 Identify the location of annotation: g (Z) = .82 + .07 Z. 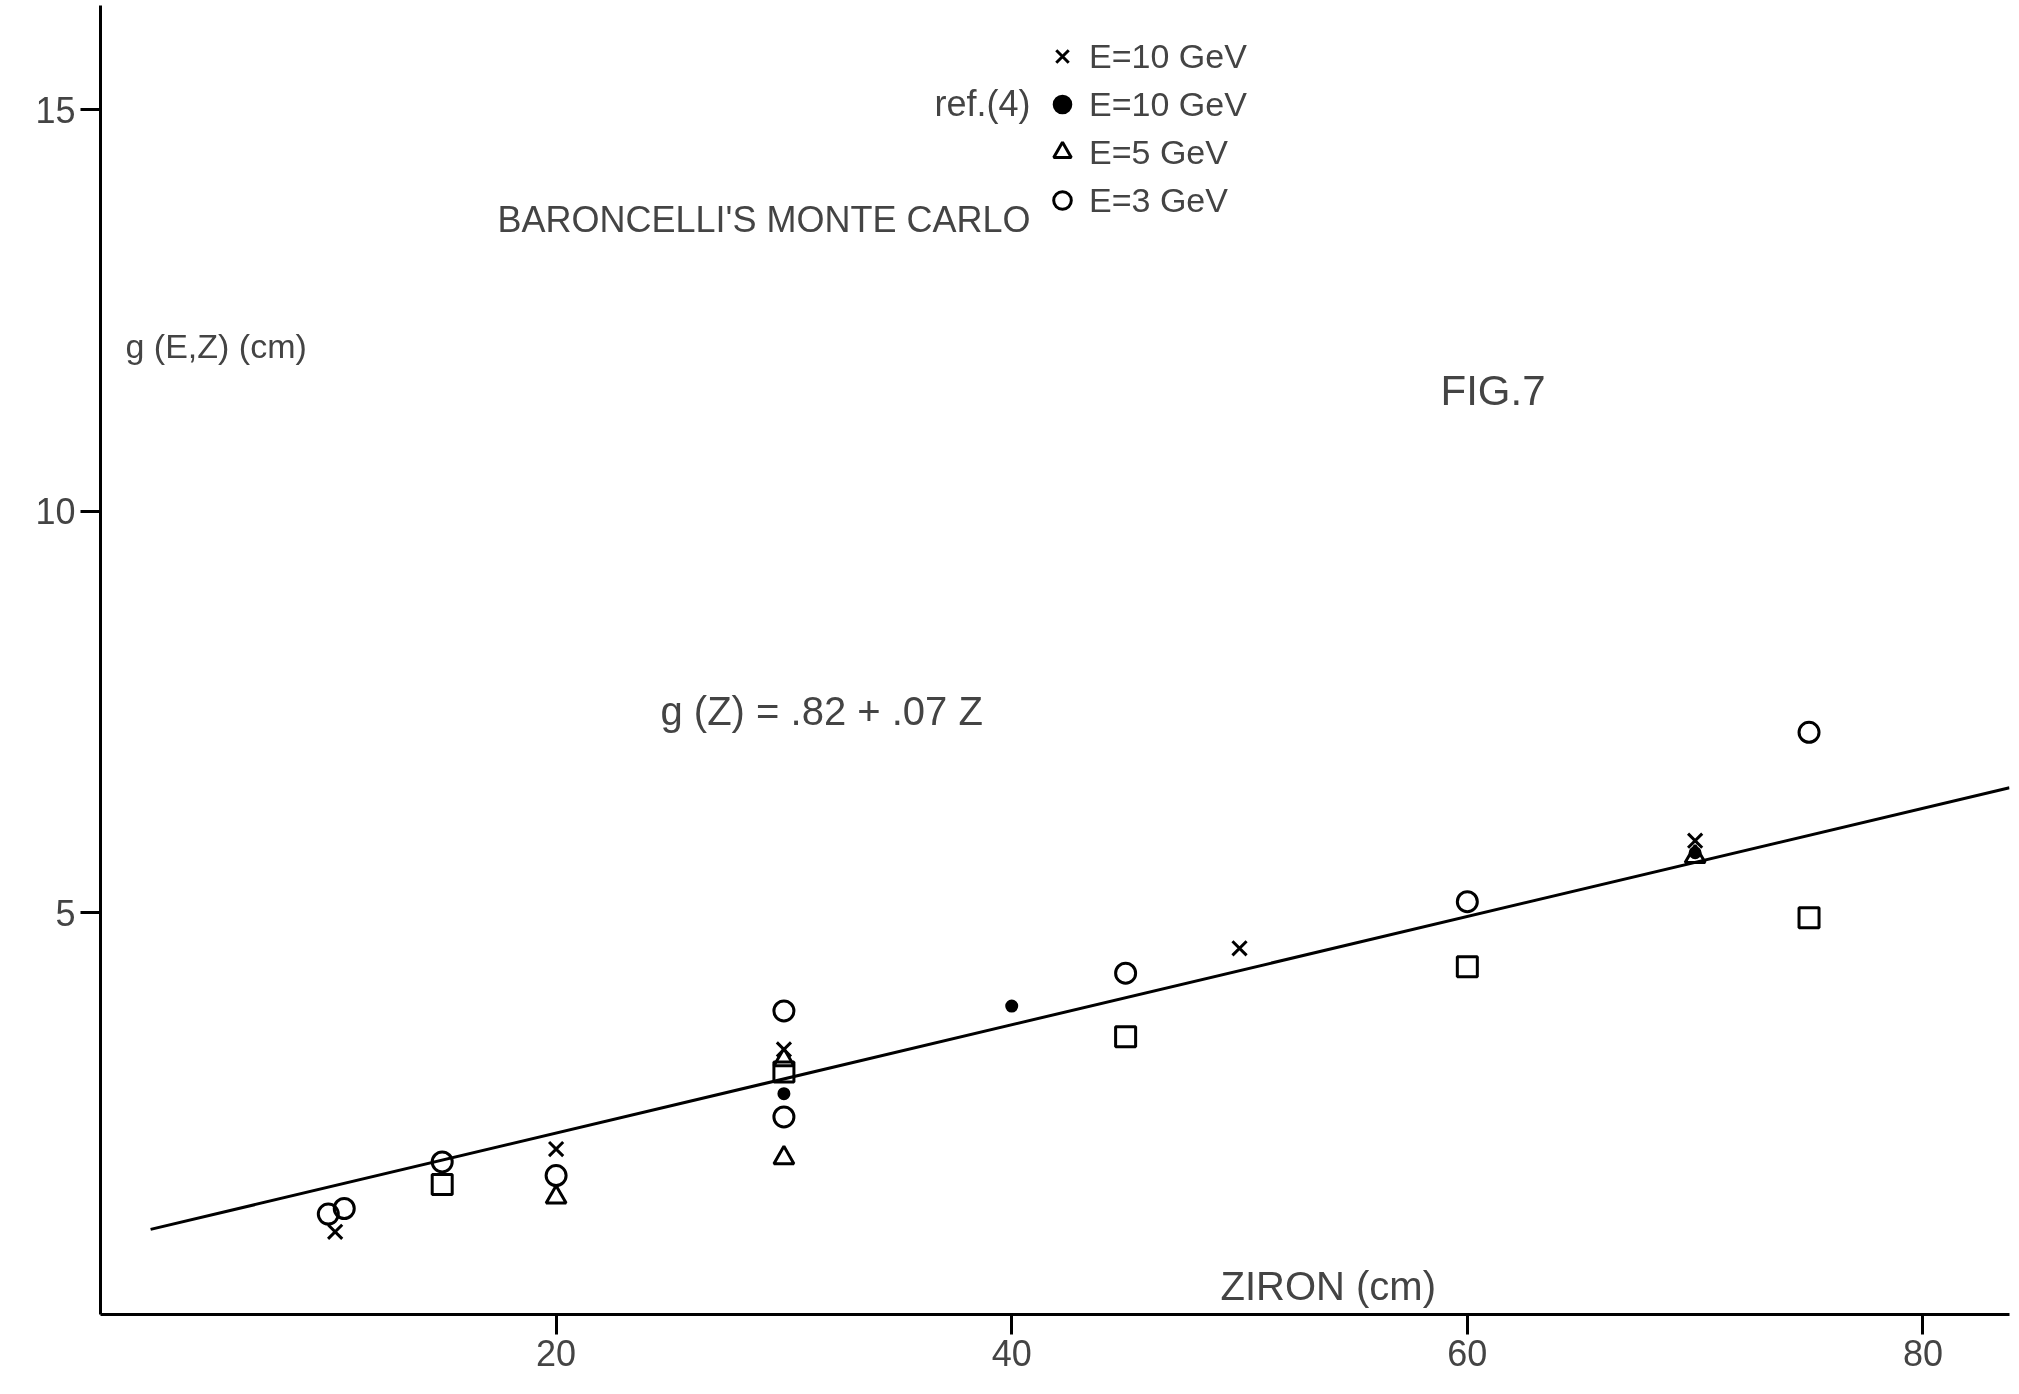
(821, 710).